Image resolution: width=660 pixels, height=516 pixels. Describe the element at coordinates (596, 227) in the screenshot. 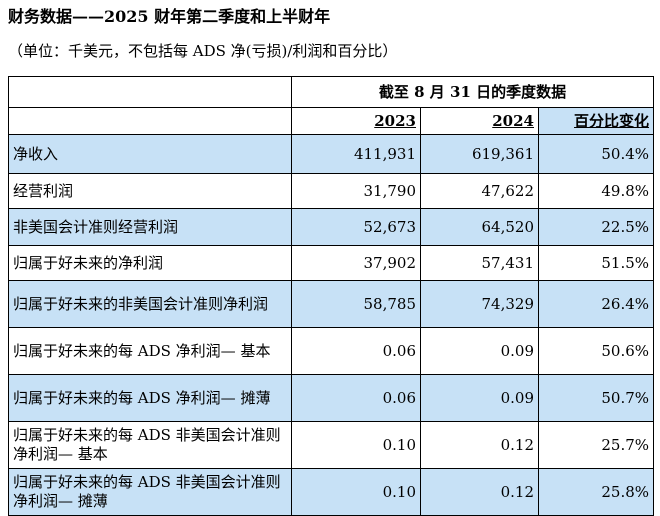

I see `value-change: 22.5%` at that location.